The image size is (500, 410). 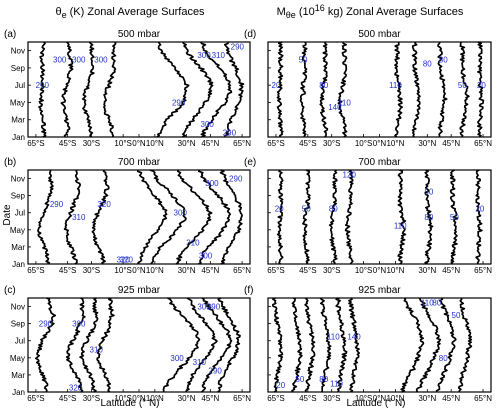 I want to click on panel-label: (f), so click(x=248, y=290).